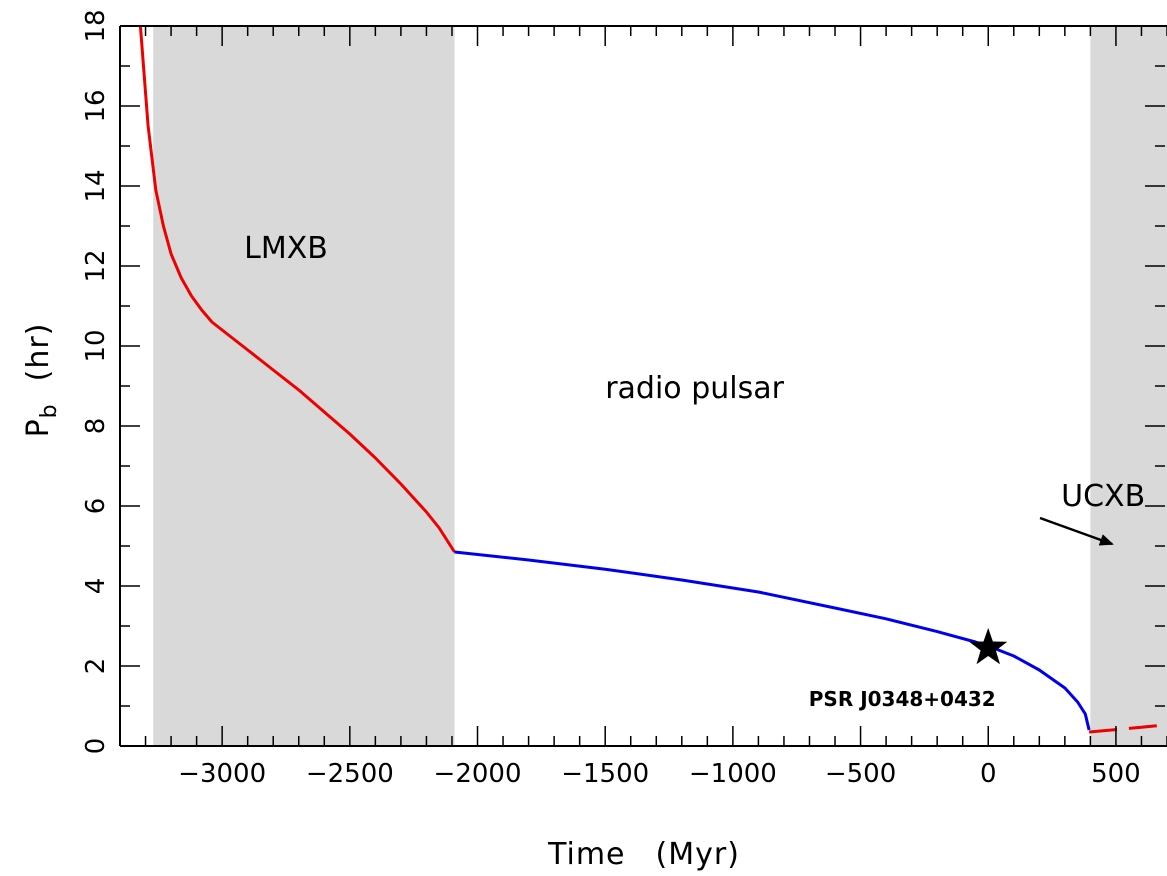 The height and width of the screenshot is (876, 1167). I want to click on y-tick-label: 0, so click(96, 746).